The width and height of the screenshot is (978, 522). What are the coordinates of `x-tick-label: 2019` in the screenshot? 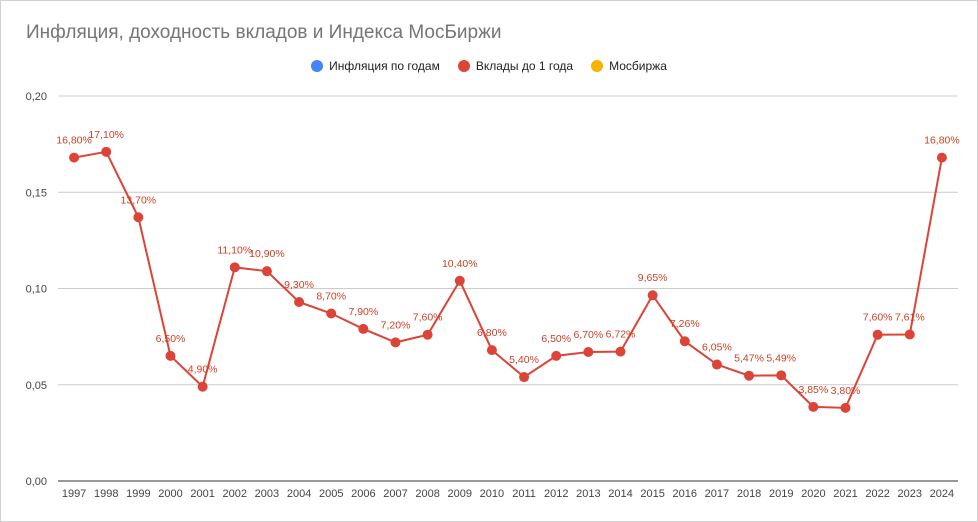 It's located at (781, 494).